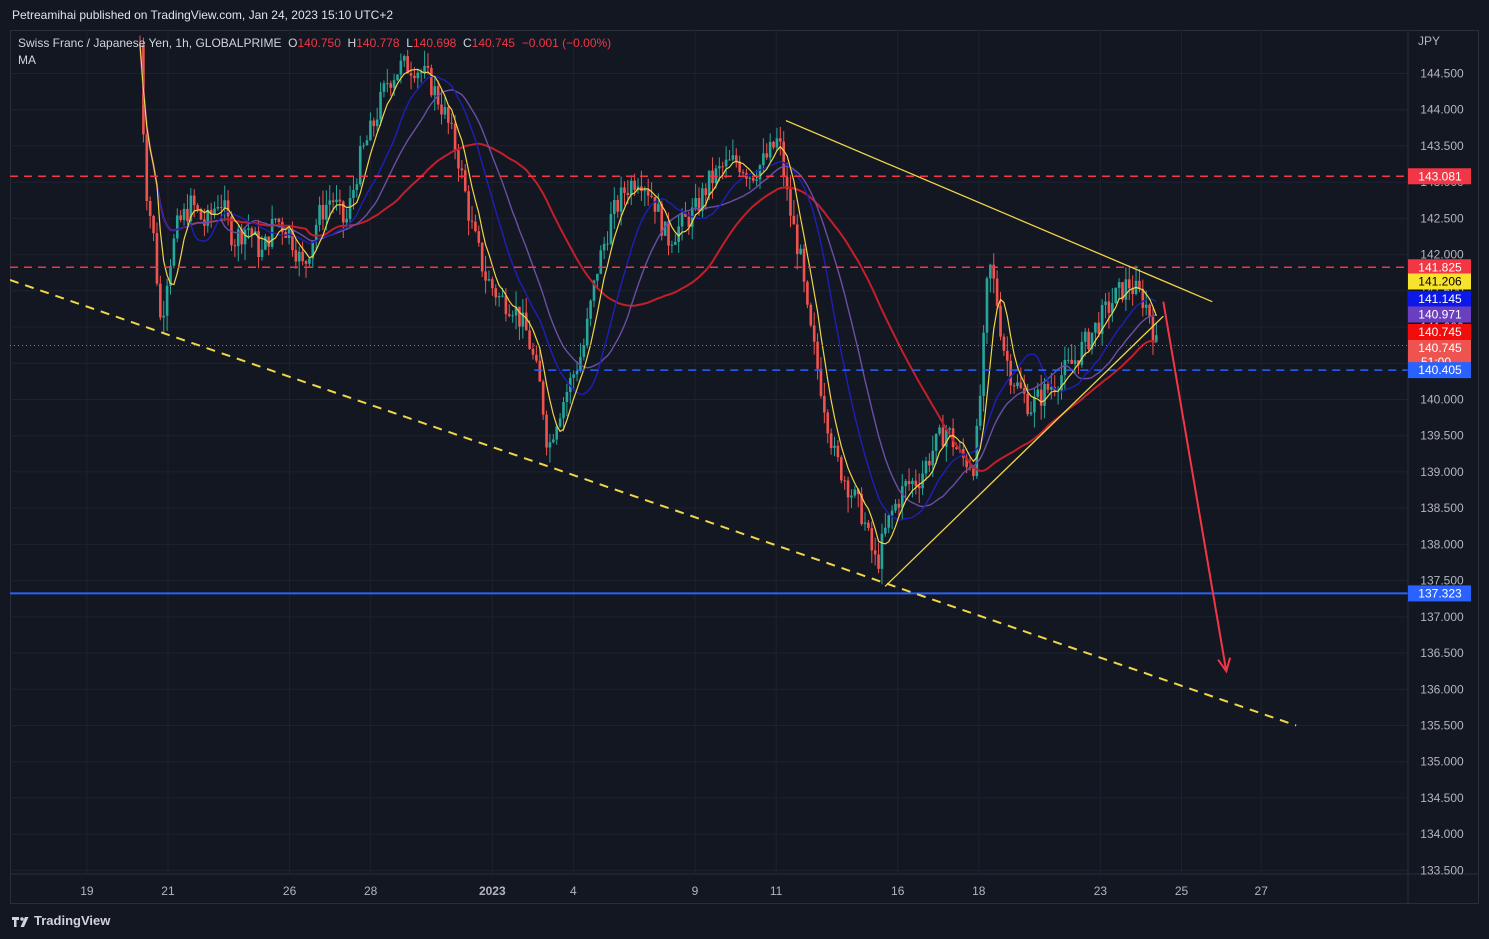  What do you see at coordinates (1442, 689) in the screenshot?
I see `price-tick-label: 136.000` at bounding box center [1442, 689].